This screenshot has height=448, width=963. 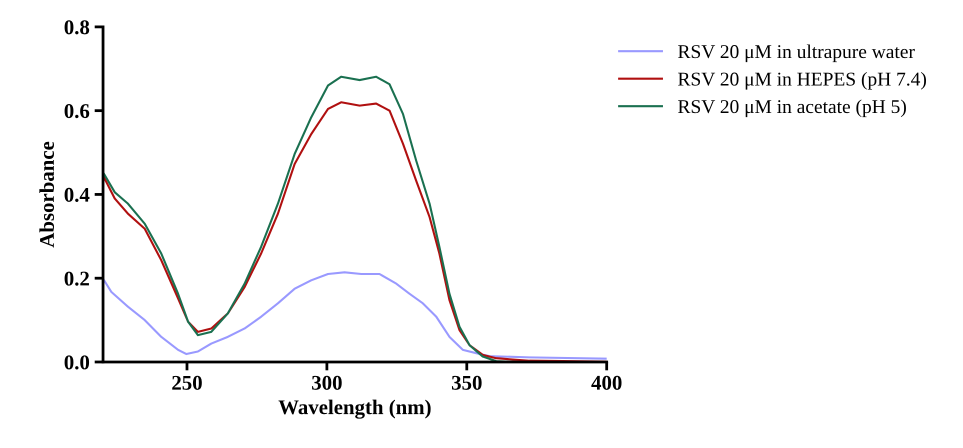 What do you see at coordinates (187, 383) in the screenshot?
I see `x-tick-label: 250` at bounding box center [187, 383].